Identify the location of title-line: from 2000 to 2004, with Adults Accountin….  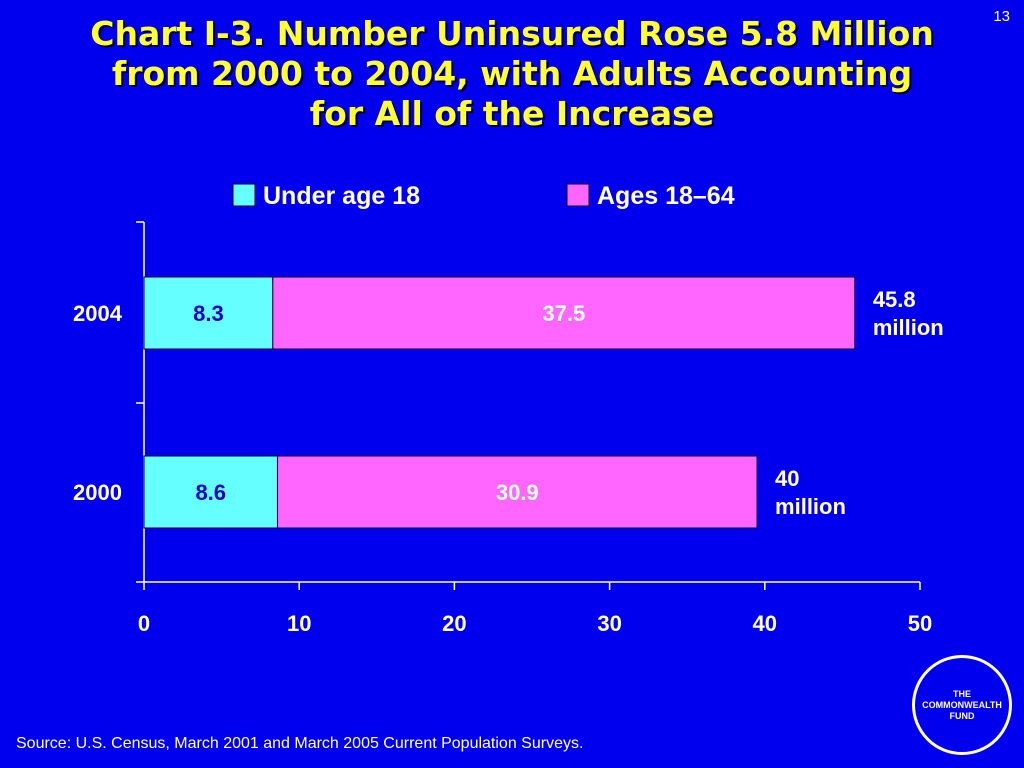
(512, 73).